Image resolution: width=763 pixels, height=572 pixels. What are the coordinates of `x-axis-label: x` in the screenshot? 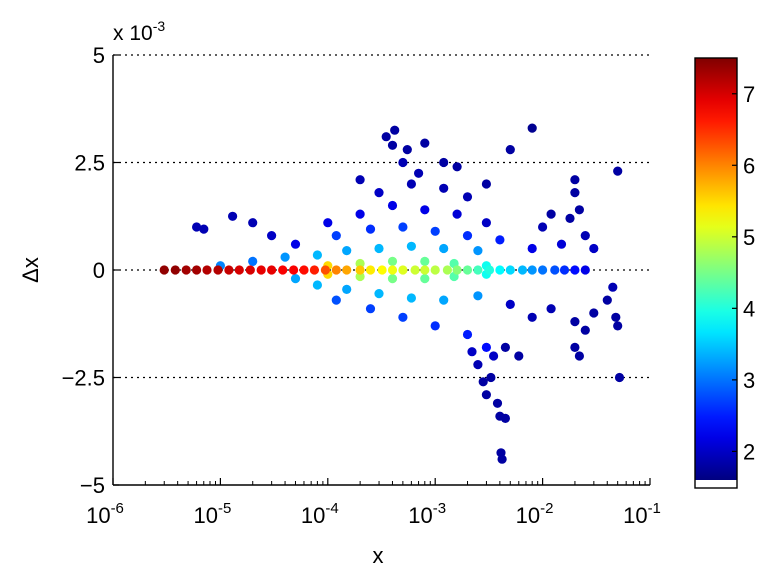 It's located at (378, 555).